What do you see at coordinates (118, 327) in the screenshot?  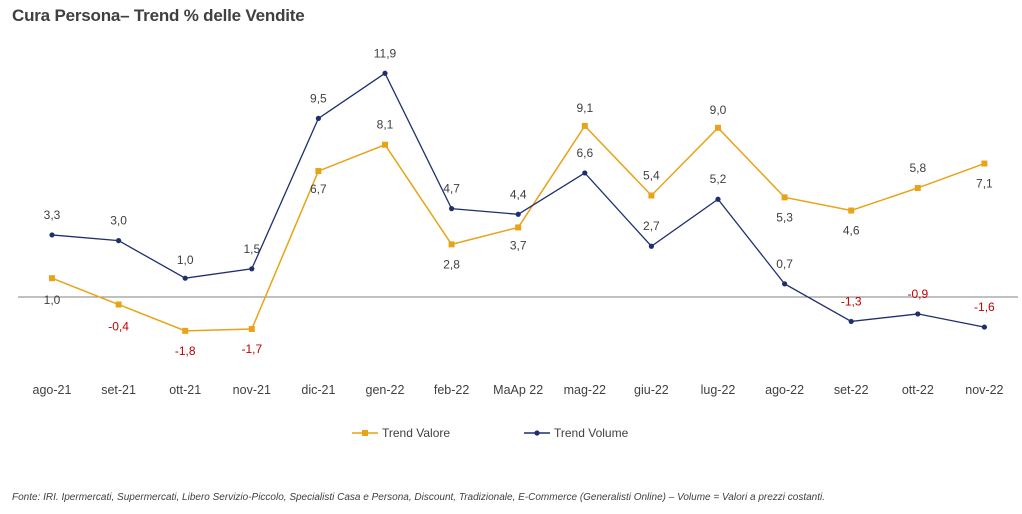 I see `data-label: -0,4` at bounding box center [118, 327].